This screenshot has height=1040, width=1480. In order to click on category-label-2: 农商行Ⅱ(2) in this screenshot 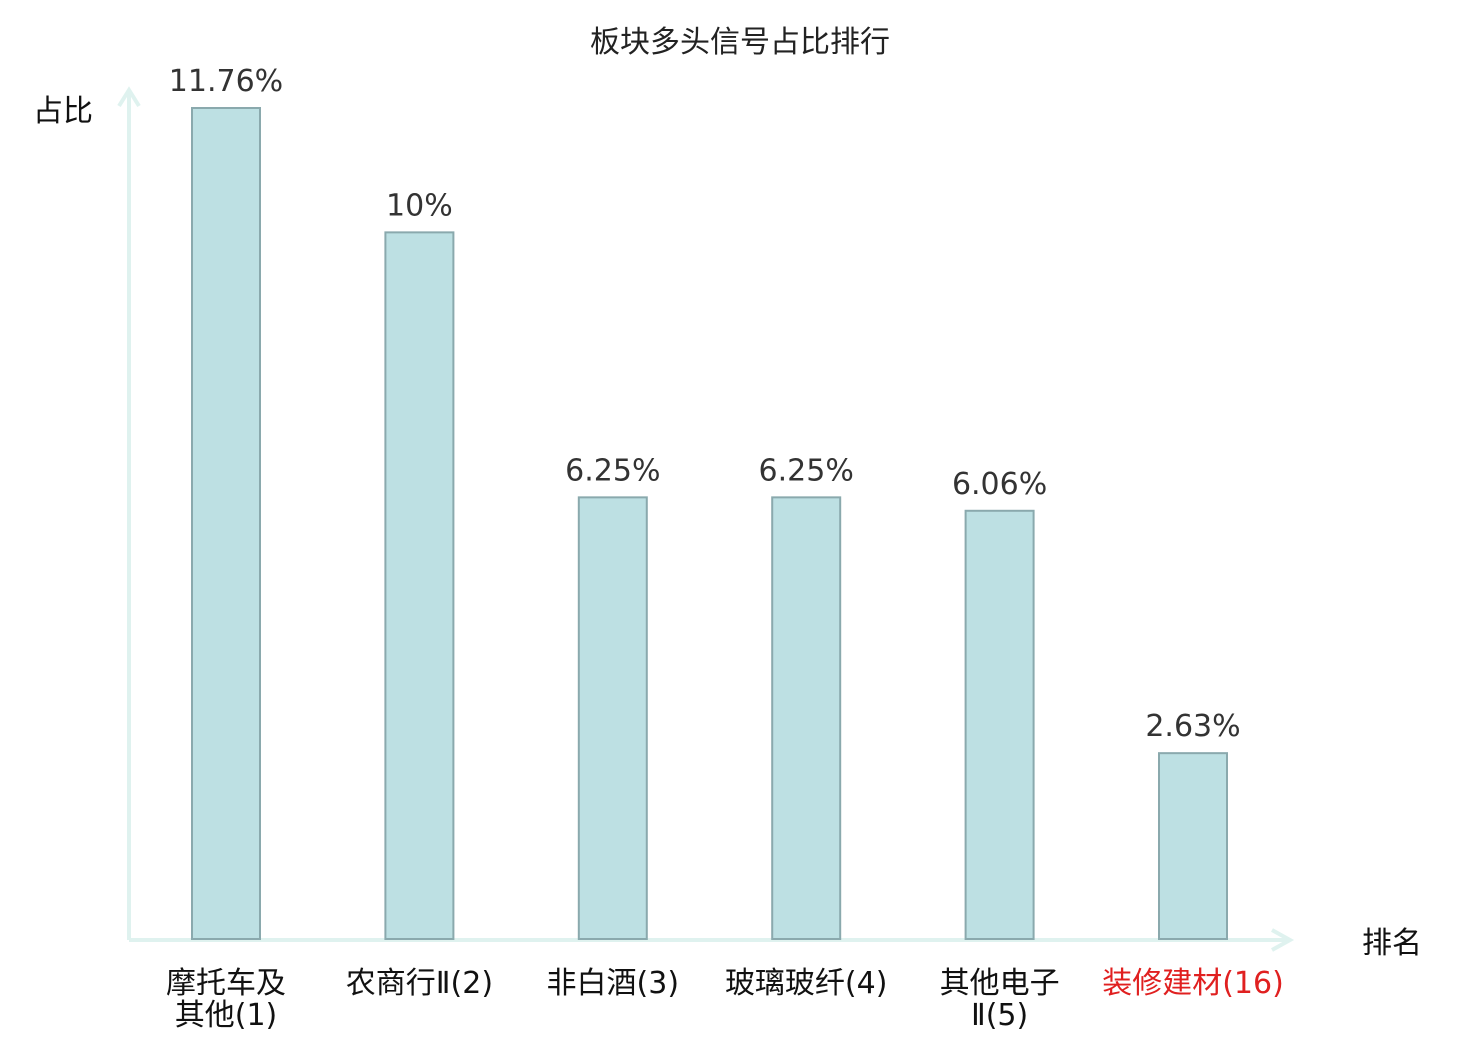, I will do `click(419, 983)`.